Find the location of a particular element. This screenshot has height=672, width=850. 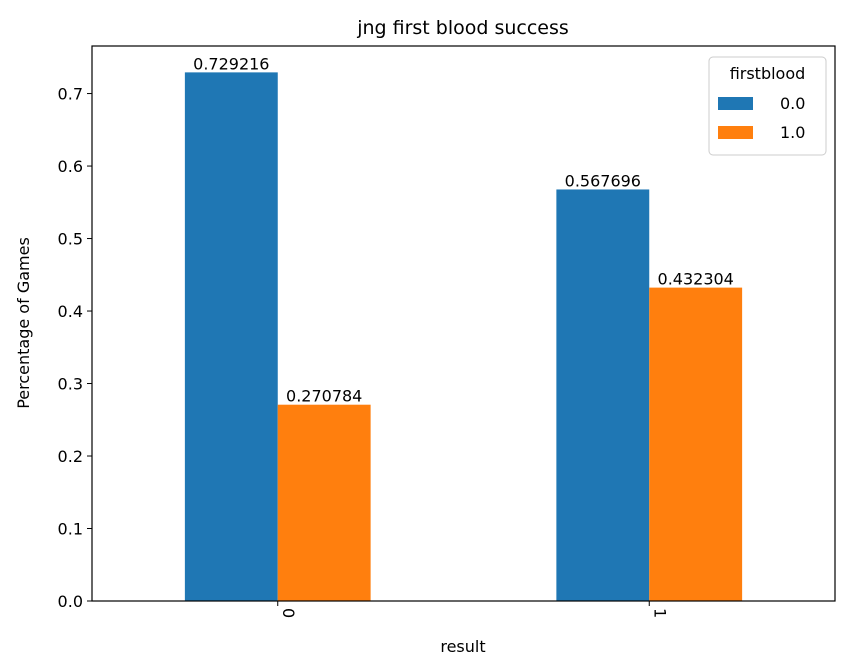

x-tick-label-0: 0 is located at coordinates (288, 613).